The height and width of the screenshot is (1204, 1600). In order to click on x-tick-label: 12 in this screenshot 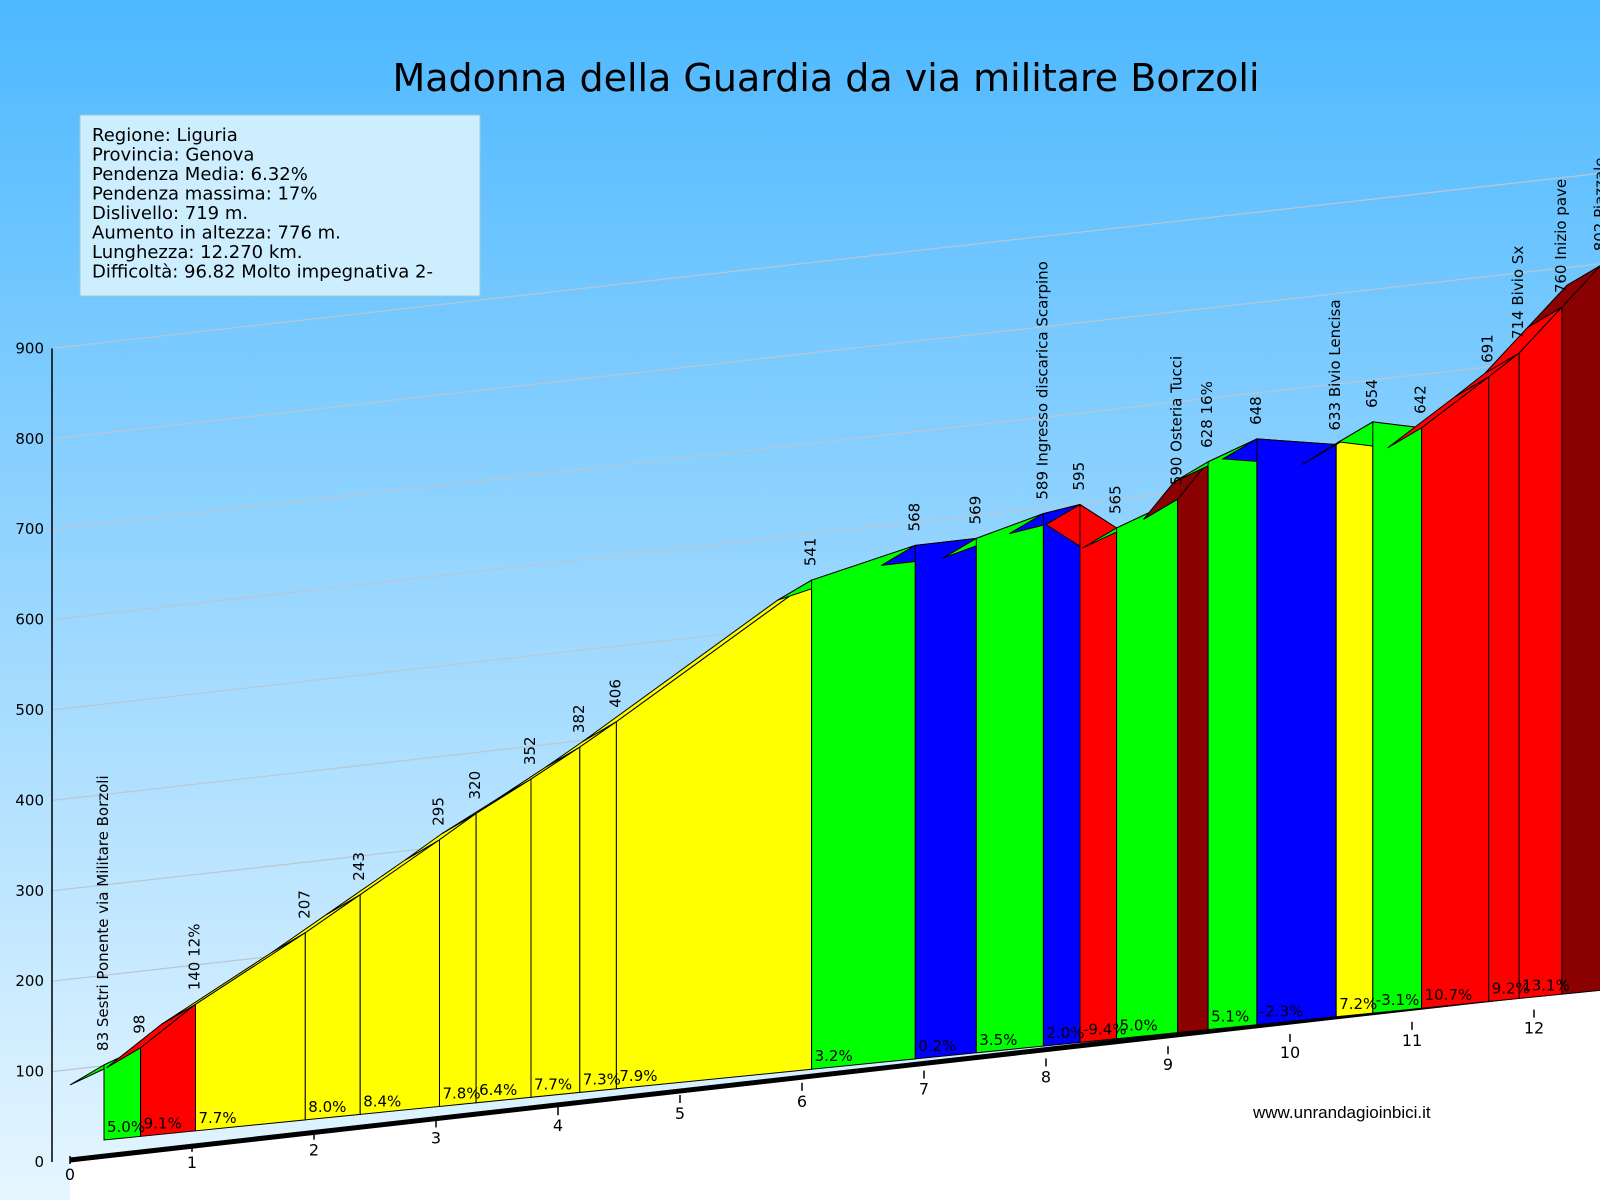, I will do `click(1534, 1028)`.